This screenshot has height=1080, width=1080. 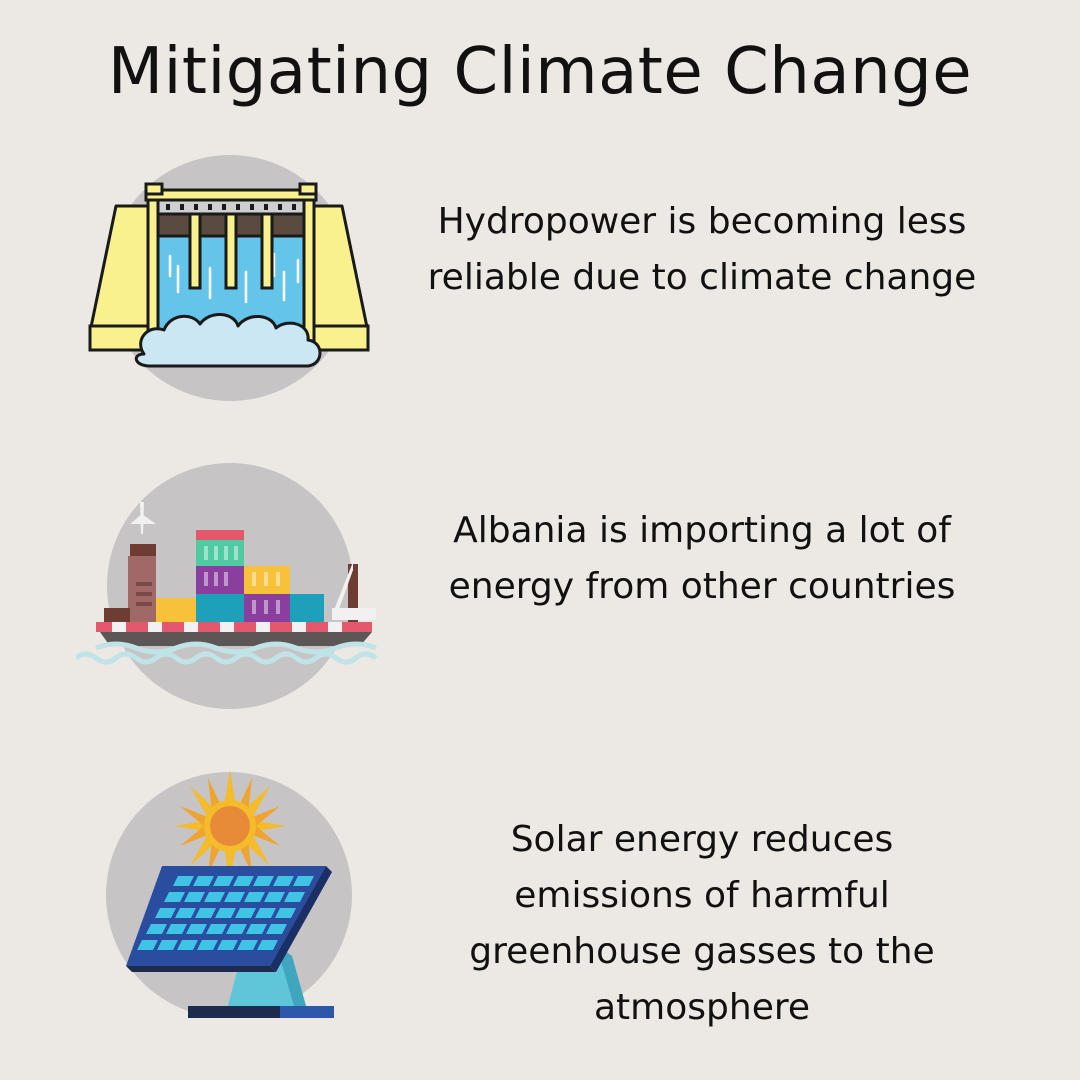 I want to click on solar-panel-icon, so click(x=230, y=900).